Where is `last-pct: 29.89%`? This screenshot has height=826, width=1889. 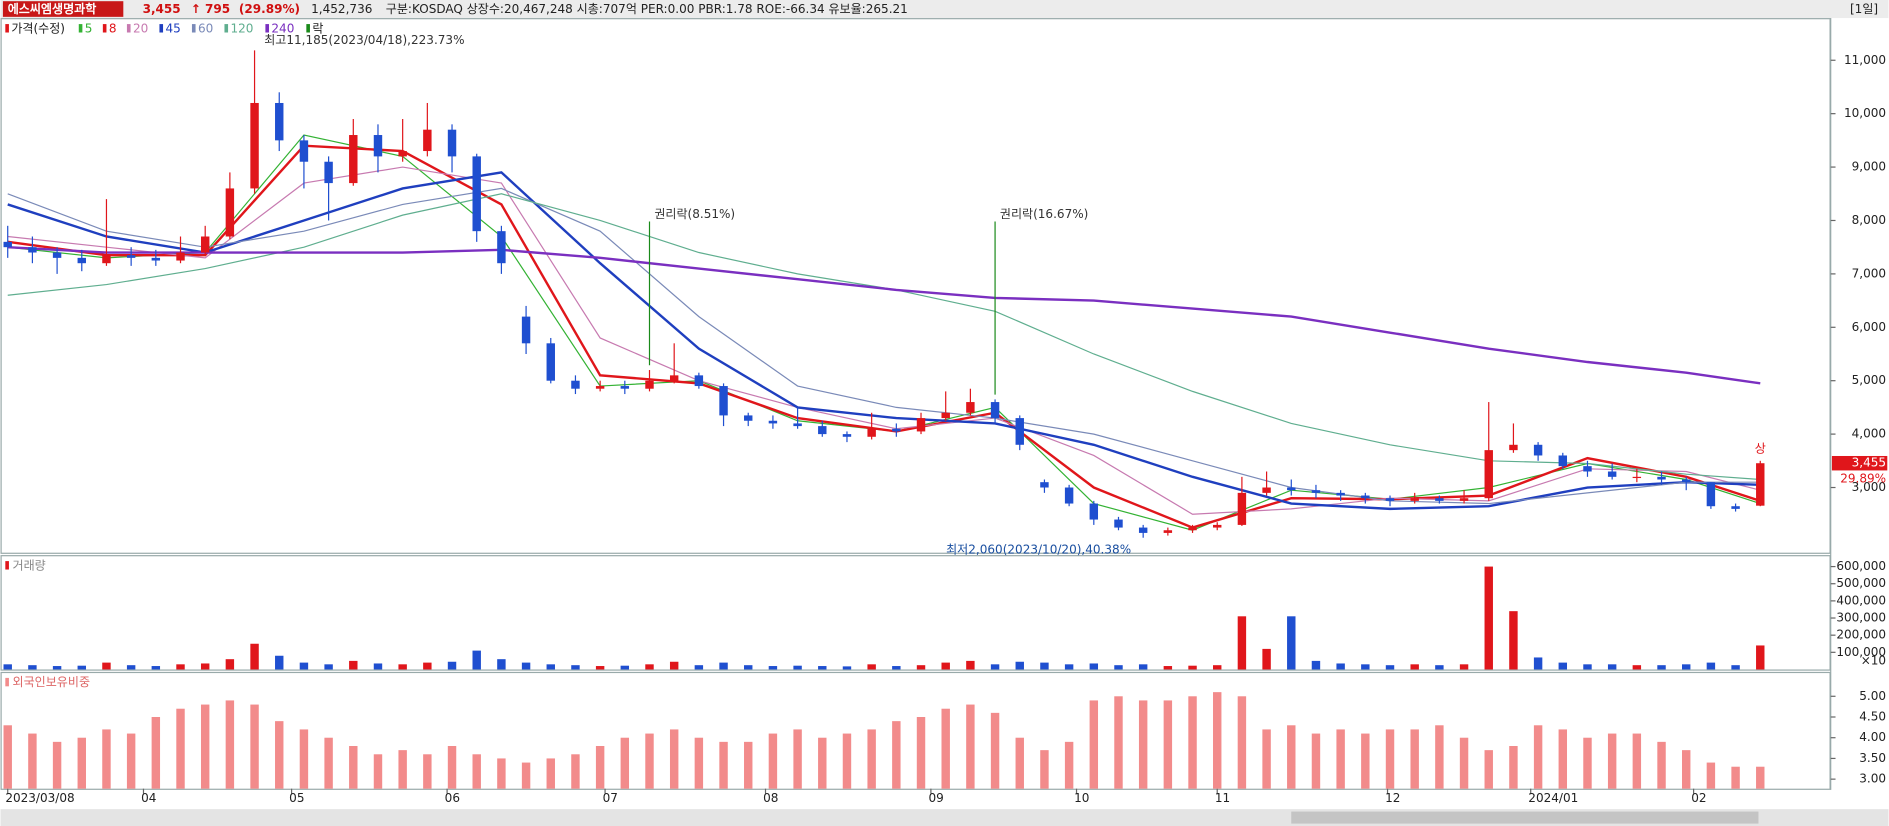 last-pct: 29.89% is located at coordinates (1863, 478).